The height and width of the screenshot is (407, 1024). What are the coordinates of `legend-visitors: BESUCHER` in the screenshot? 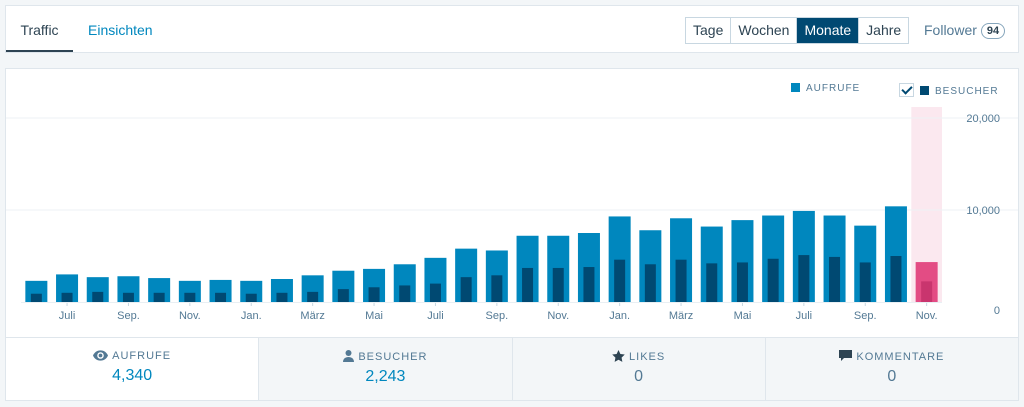 It's located at (949, 90).